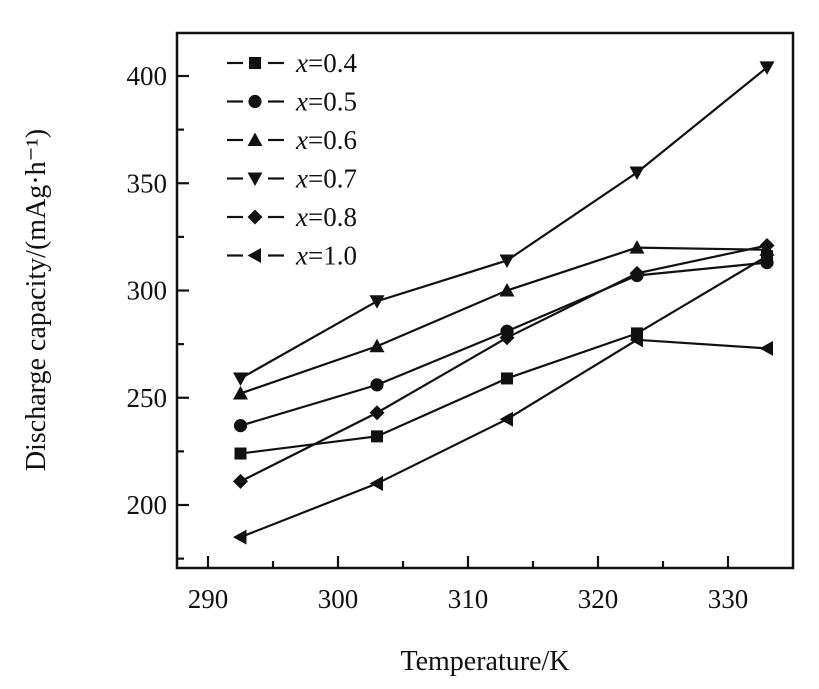 The height and width of the screenshot is (689, 819). Describe the element at coordinates (292, 102) in the screenshot. I see `legend-item: x=0.5` at that location.